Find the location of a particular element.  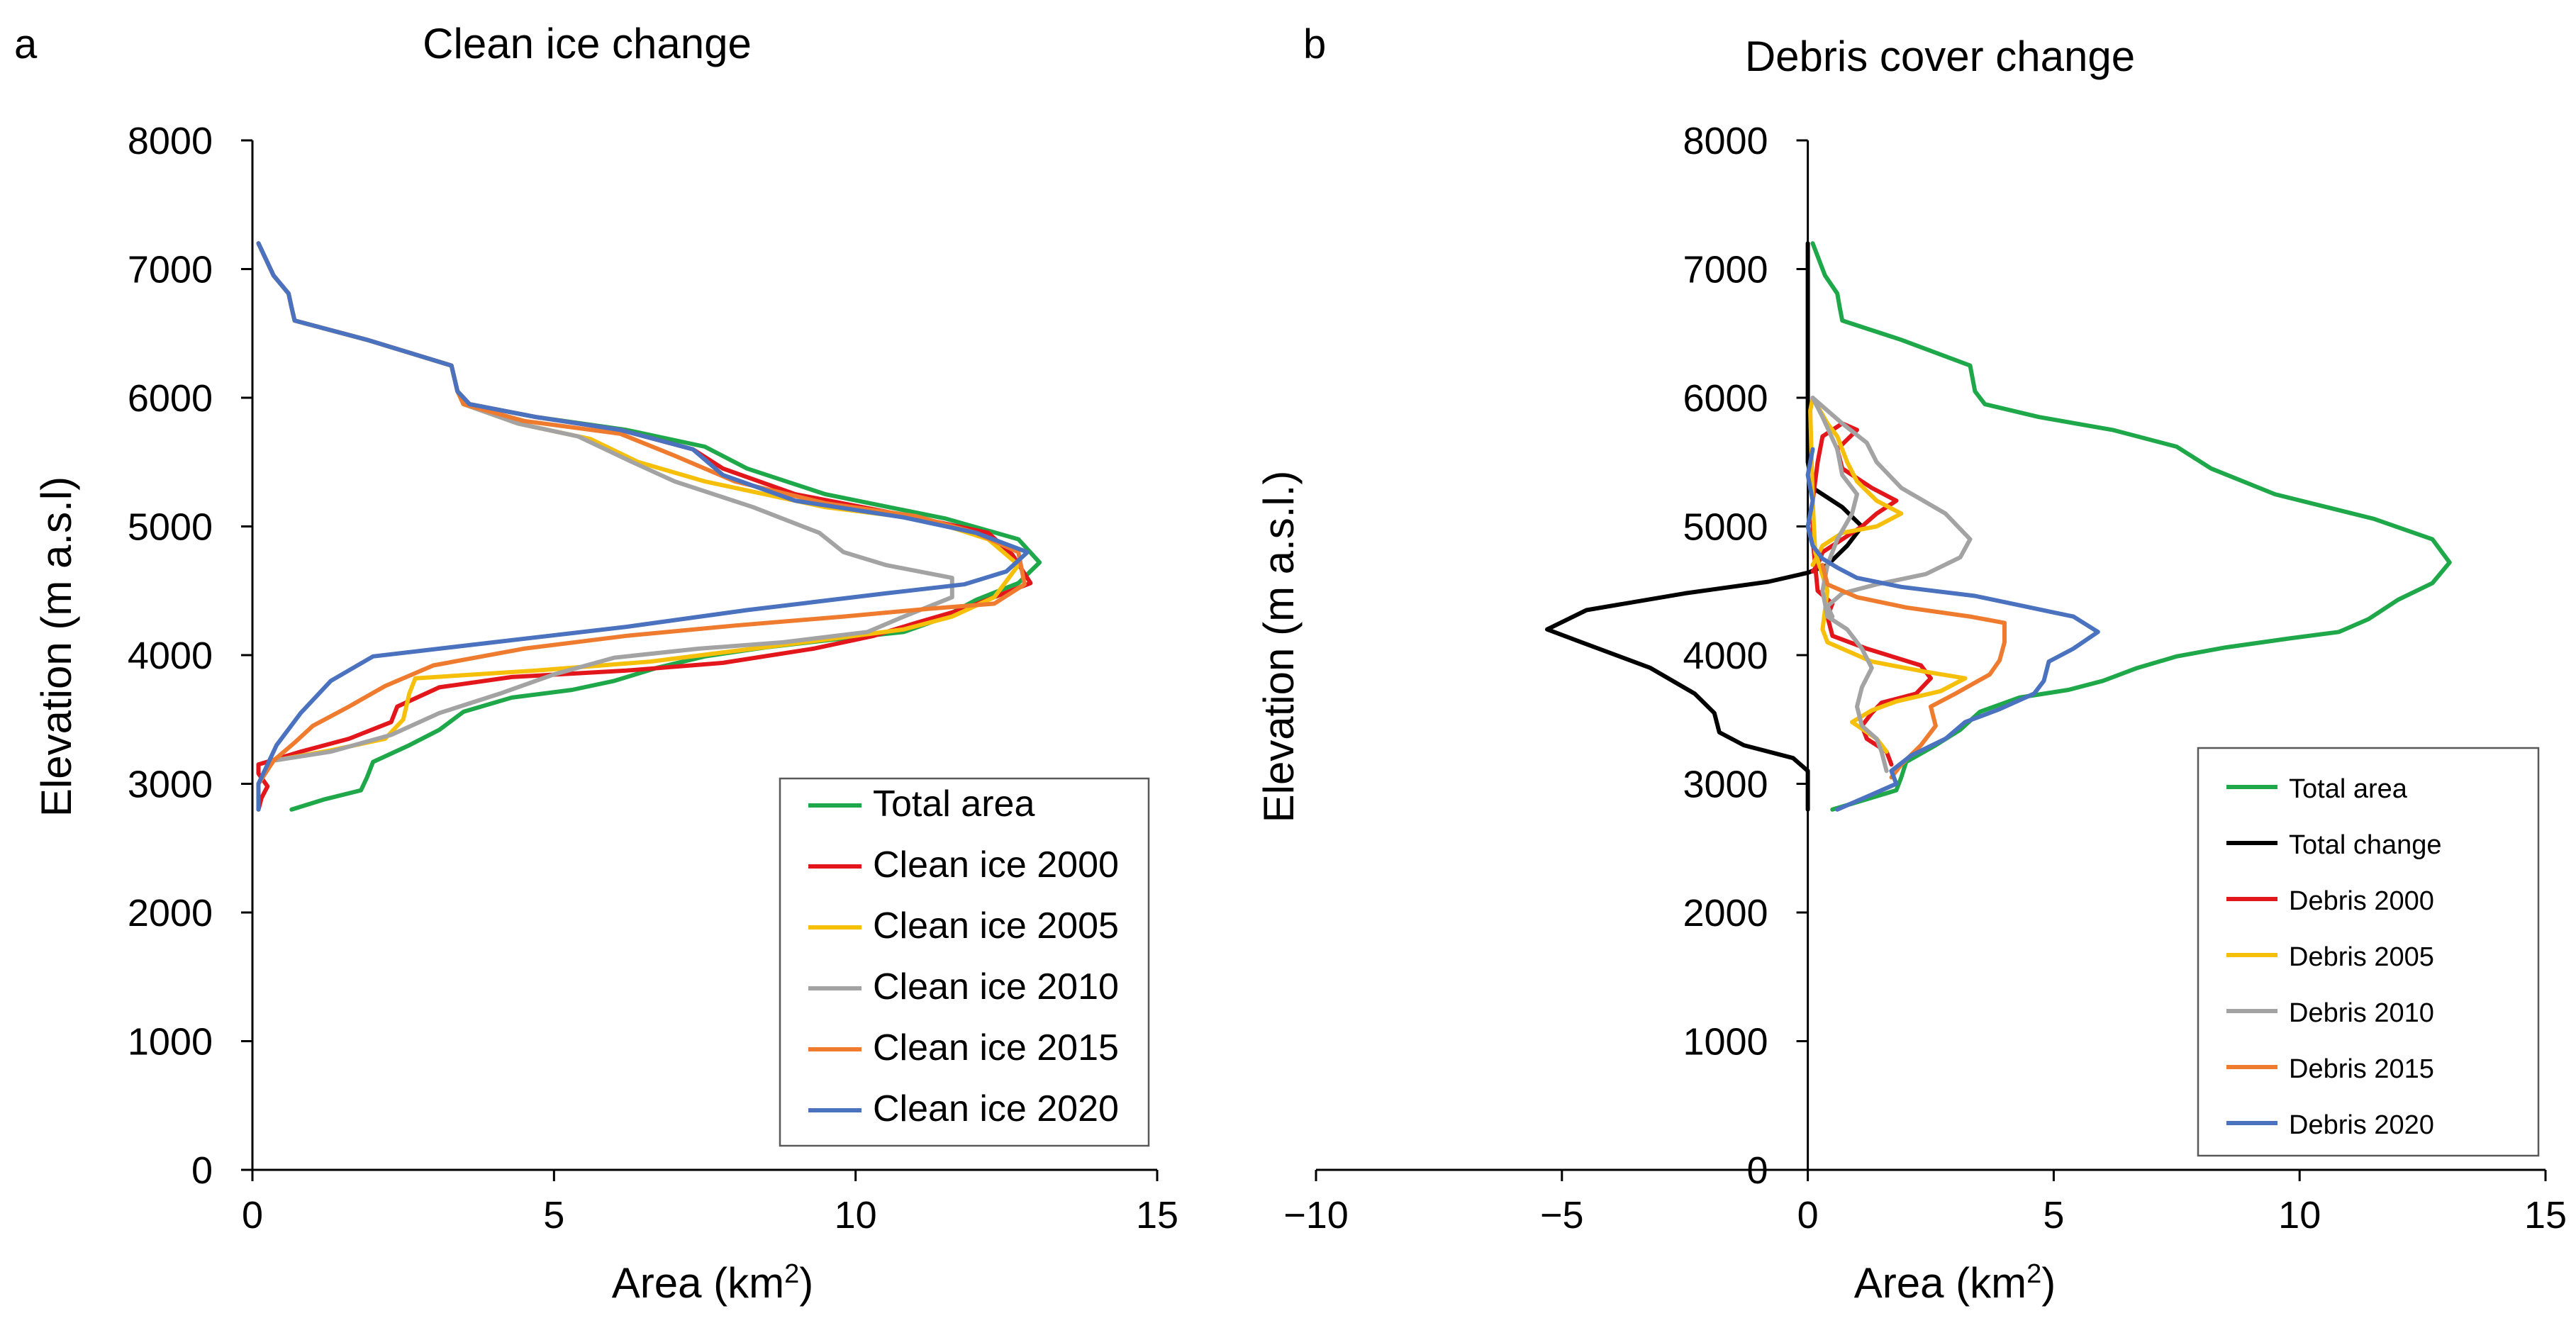

y-axis-label-a: Elevation (m a.s.l) is located at coordinates (57, 646).